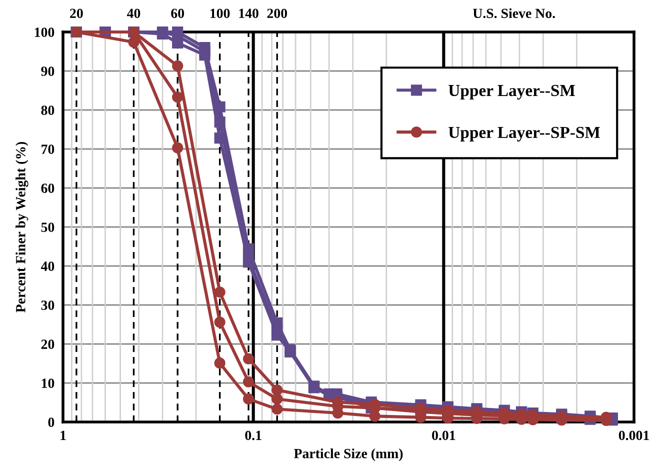  Describe the element at coordinates (47, 188) in the screenshot. I see `y-tick-label: 60` at that location.